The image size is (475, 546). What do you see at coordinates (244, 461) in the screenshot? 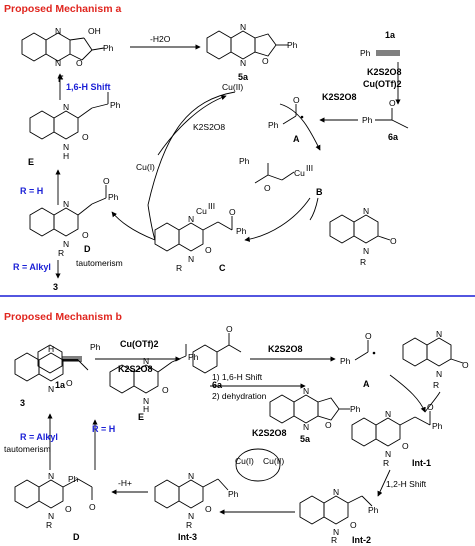
I see `cu1-label-b: Cu(I)` at bounding box center [244, 461].